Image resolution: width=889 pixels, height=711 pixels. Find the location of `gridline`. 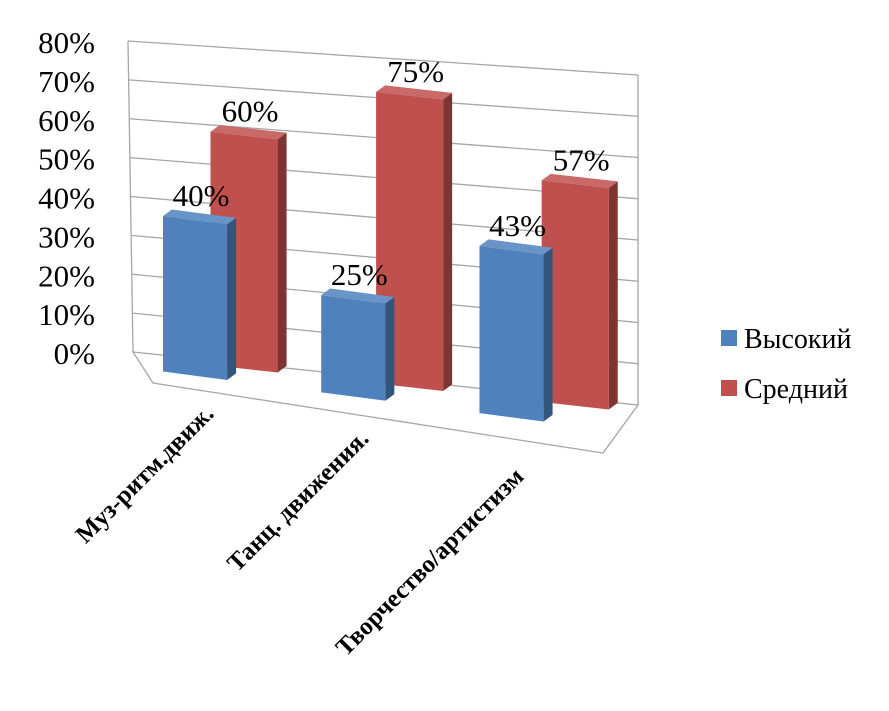

gridline is located at coordinates (383, 58).